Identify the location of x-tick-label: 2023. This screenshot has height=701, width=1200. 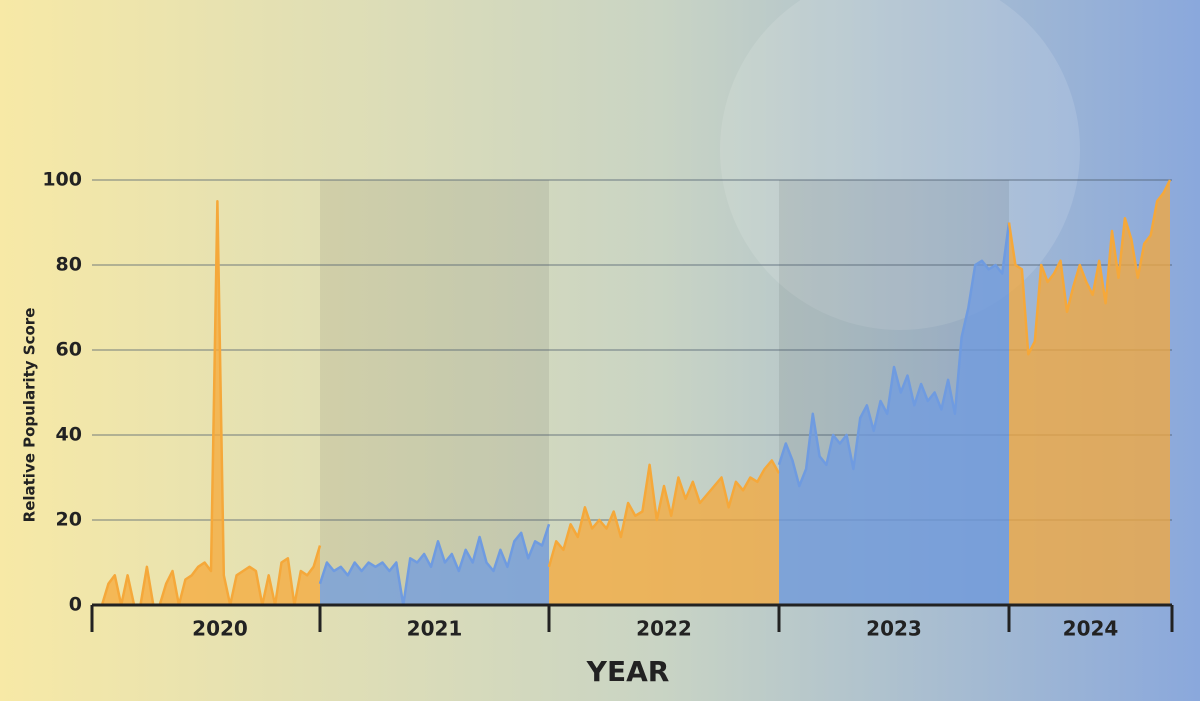
(894, 629).